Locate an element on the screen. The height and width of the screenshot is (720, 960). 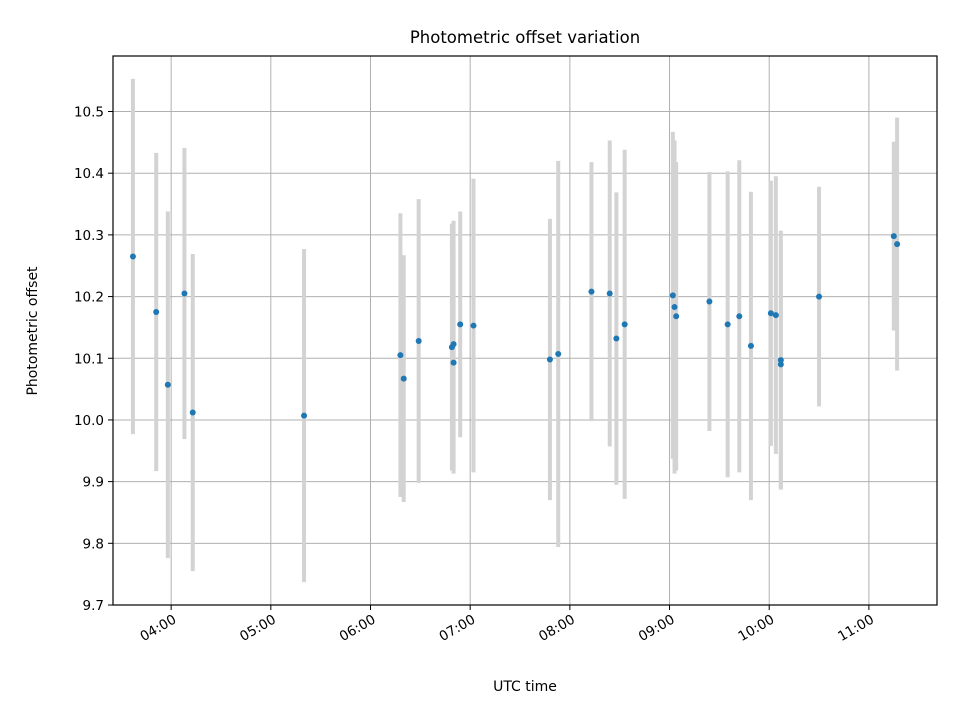
y-tick-label: 10.3 is located at coordinates (89, 236).